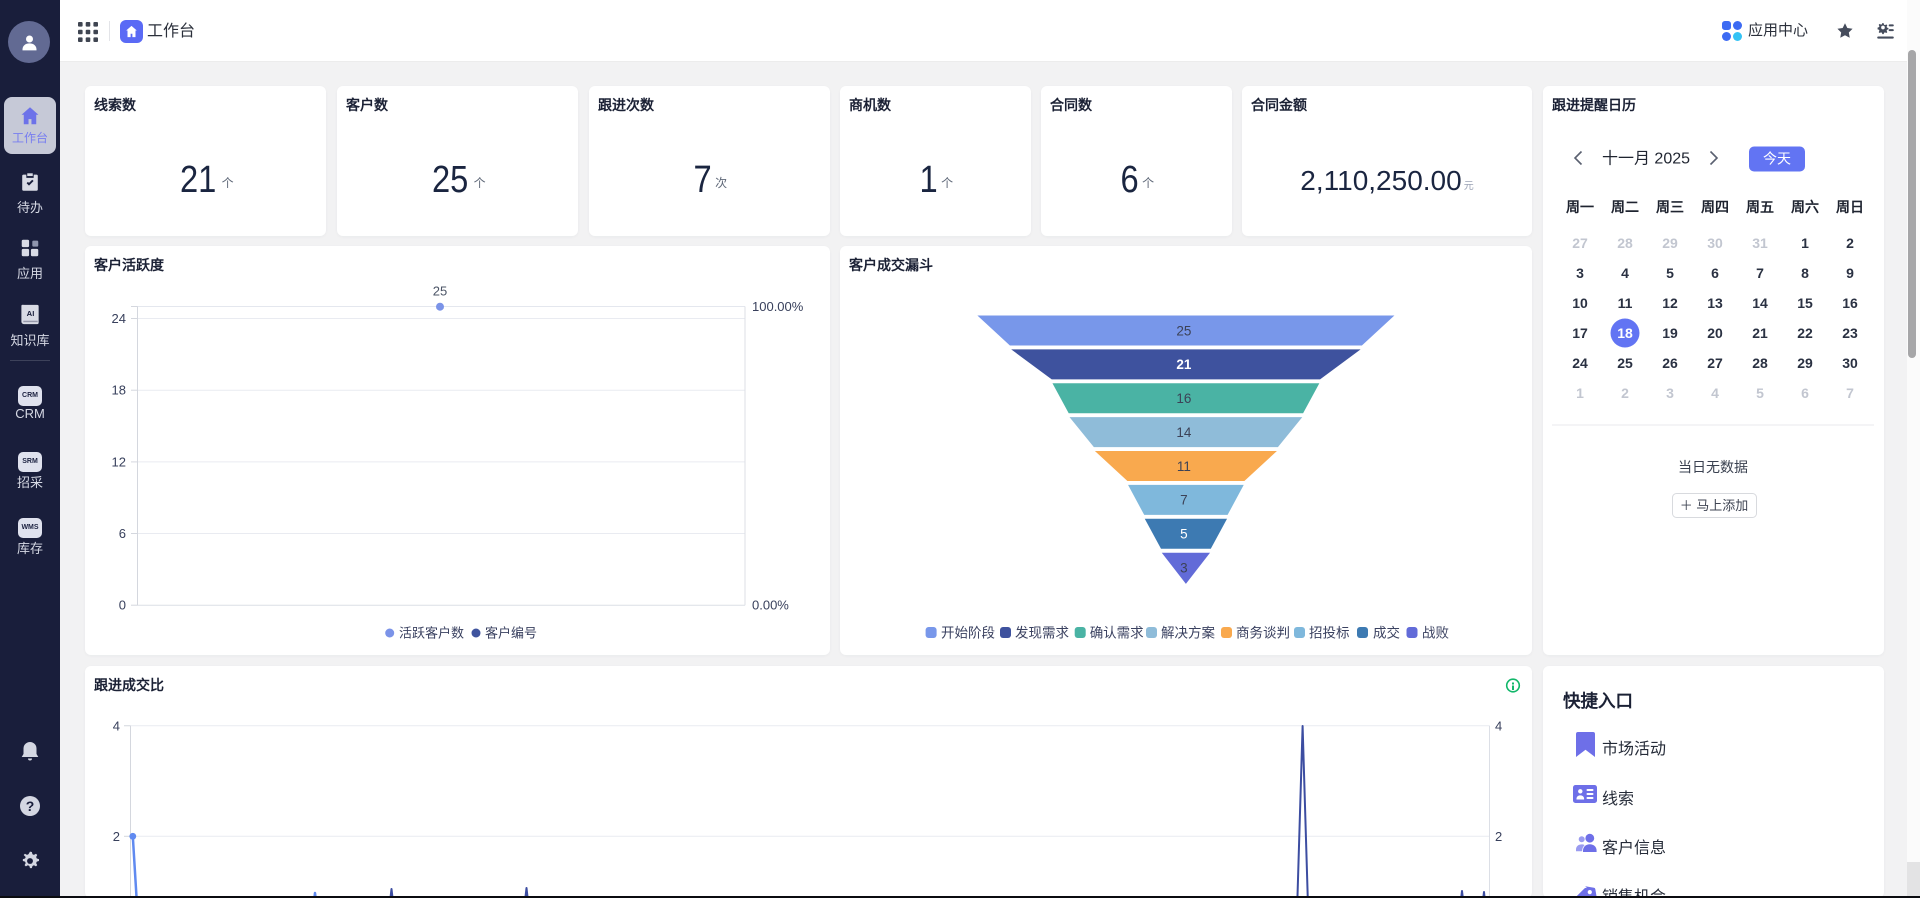 This screenshot has height=898, width=1920. Describe the element at coordinates (1042, 633) in the screenshot. I see `svg-text: 发现需求` at that location.